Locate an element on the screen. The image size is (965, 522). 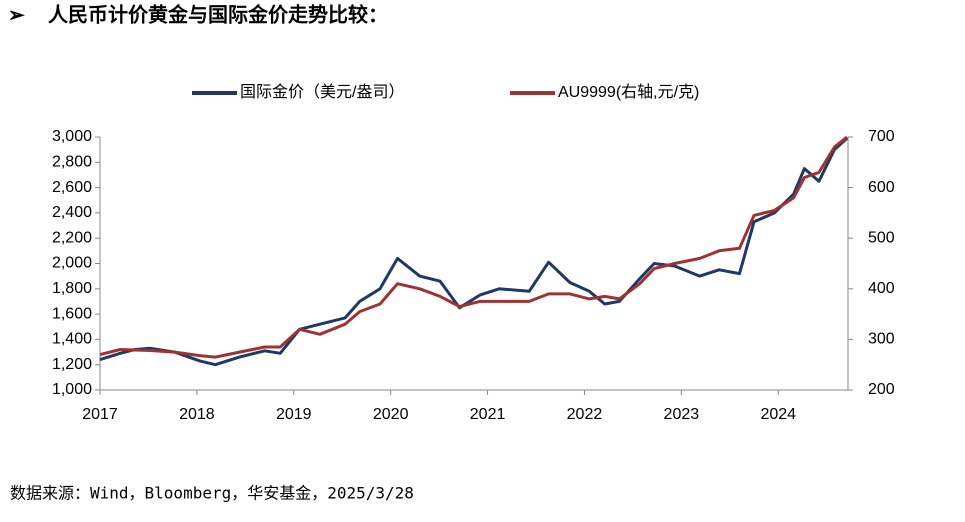
y-tick-label: 3,000 is located at coordinates (72, 136).